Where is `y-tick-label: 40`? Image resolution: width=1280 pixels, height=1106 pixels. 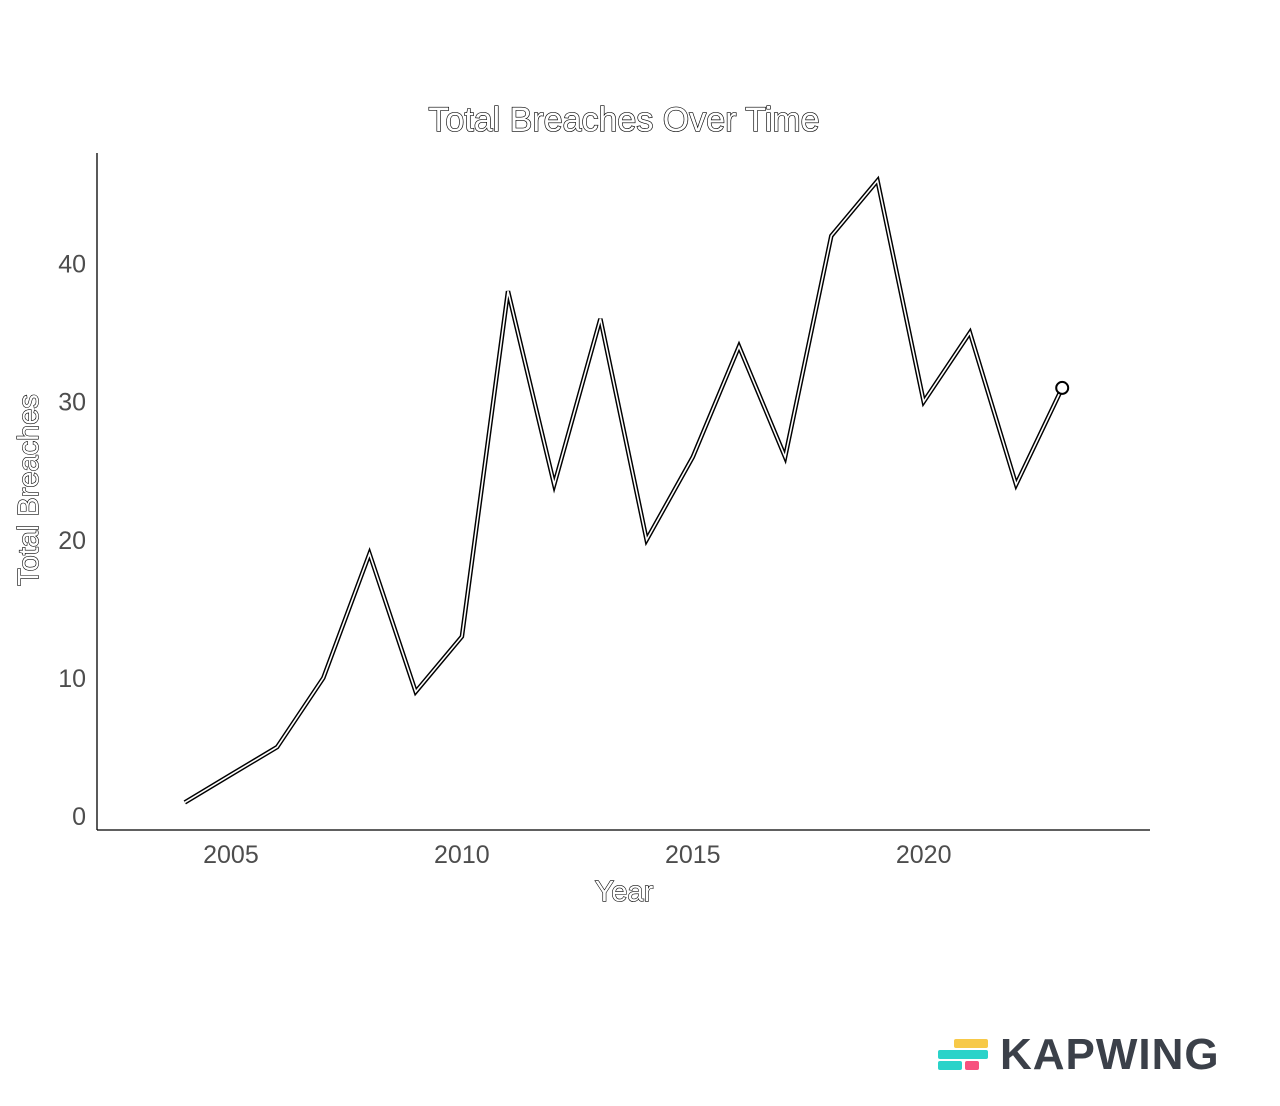 y-tick-label: 40 is located at coordinates (72, 265).